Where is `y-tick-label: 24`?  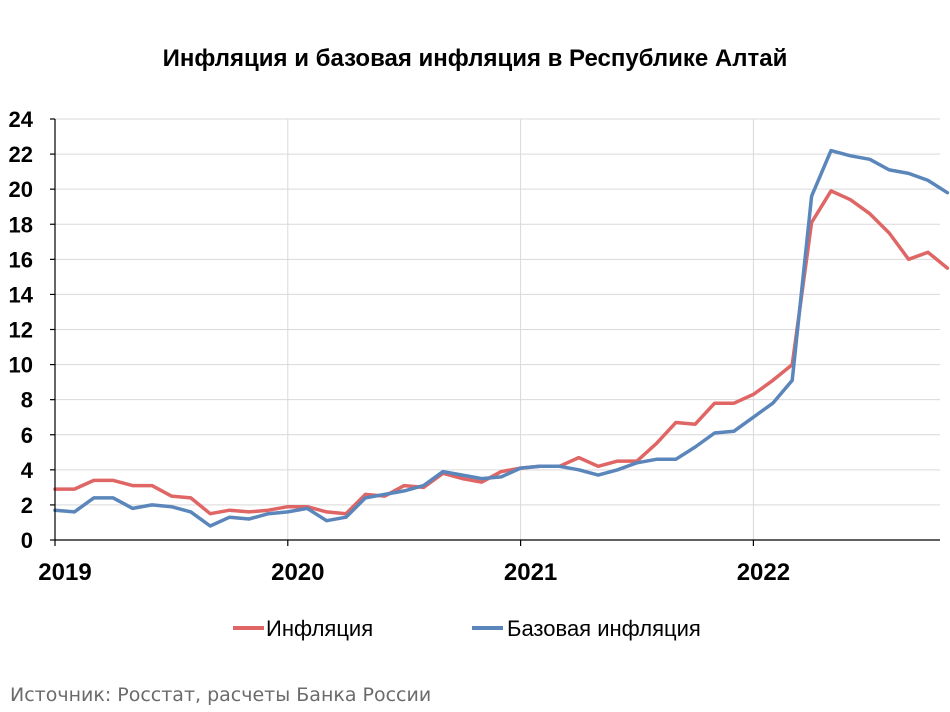 y-tick-label: 24 is located at coordinates (21, 119).